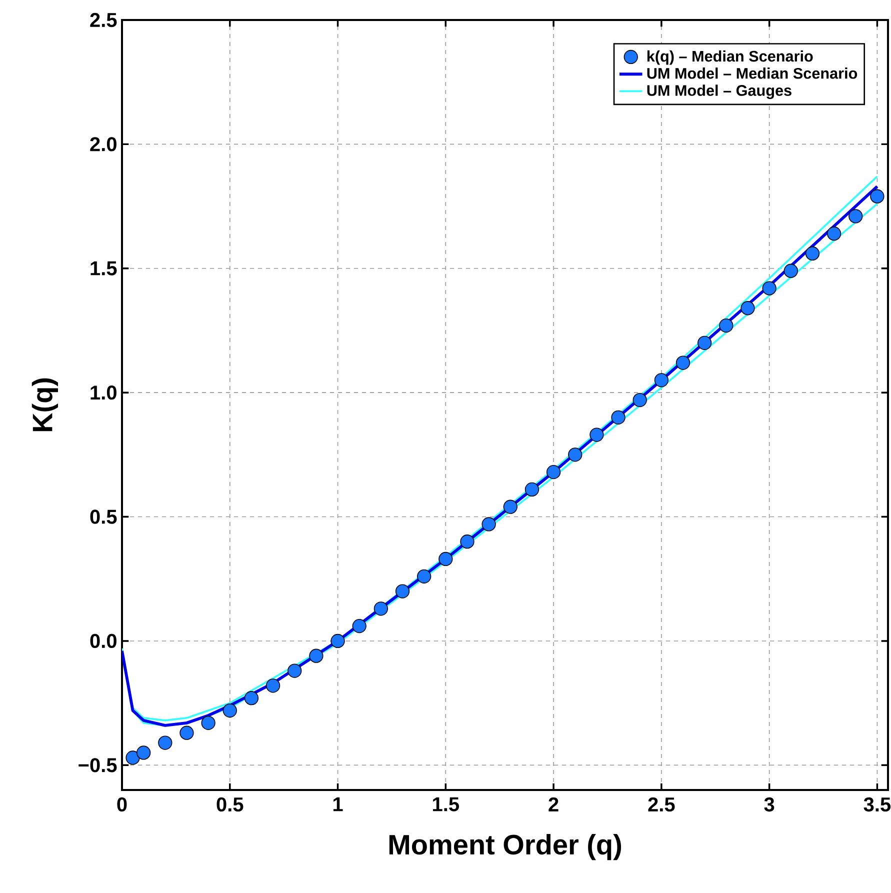 Image resolution: width=891 pixels, height=893 pixels. I want to click on legend-label: UM Model – Gauges, so click(719, 92).